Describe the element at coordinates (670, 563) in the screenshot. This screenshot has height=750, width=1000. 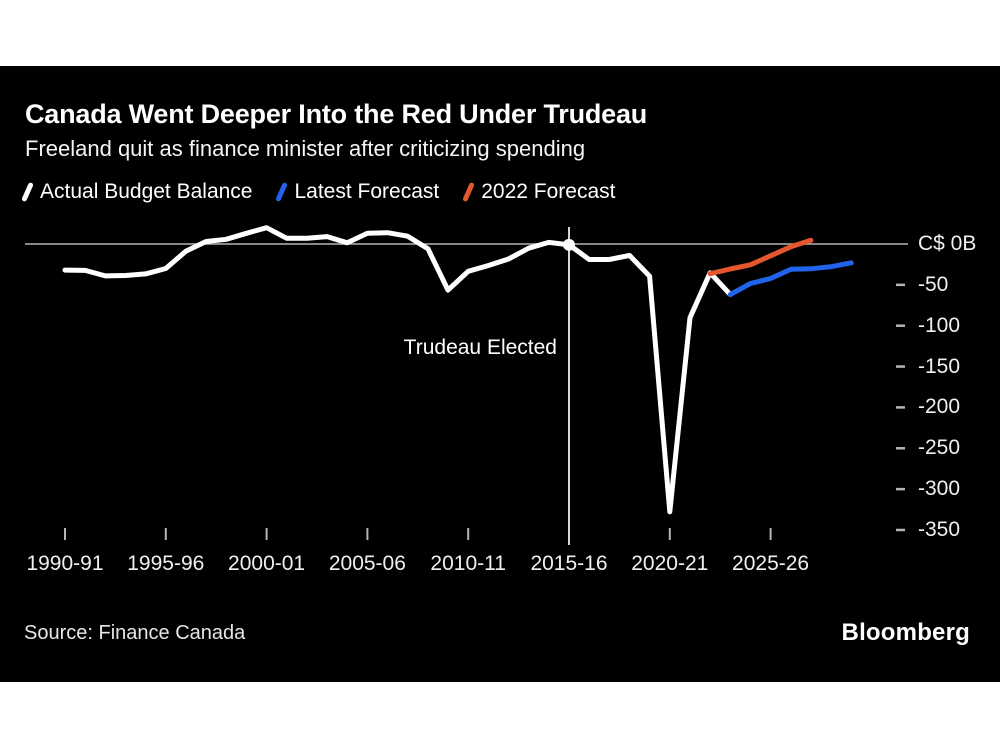
I see `x-axis-label: 2020-21` at that location.